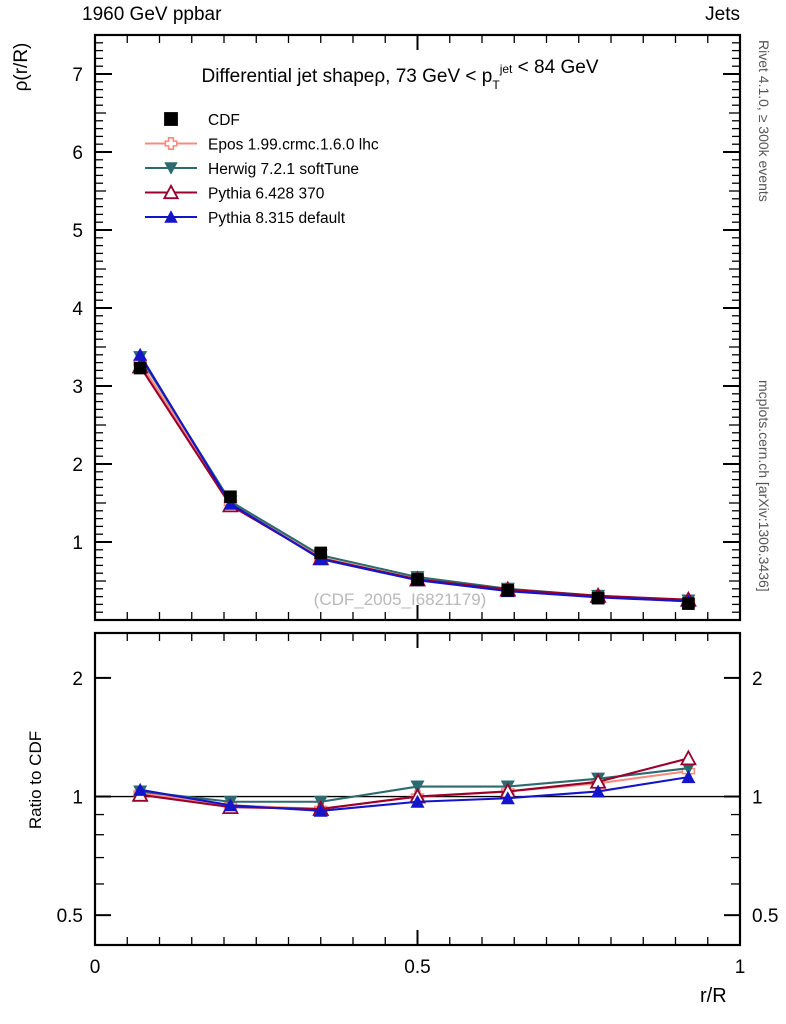 This screenshot has height=1024, width=786. What do you see at coordinates (77, 309) in the screenshot?
I see `svg-text: 4` at bounding box center [77, 309].